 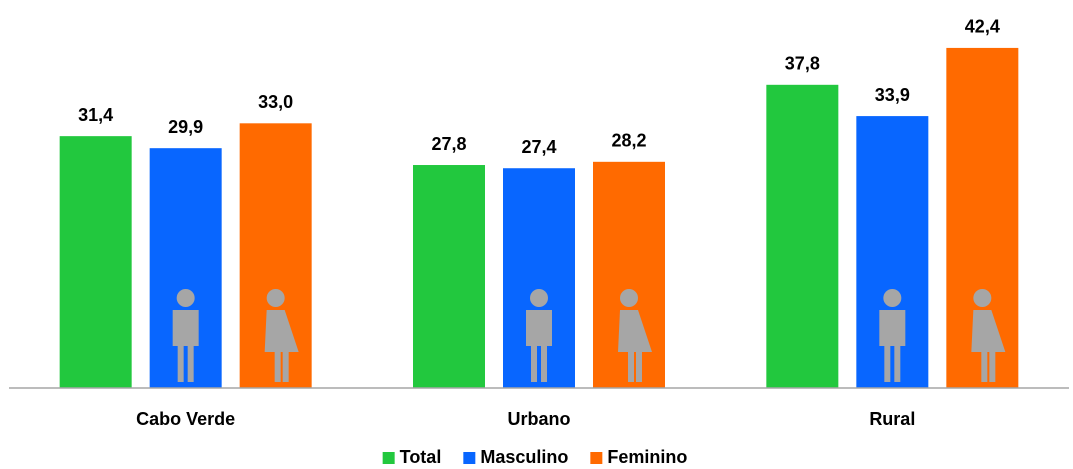 What do you see at coordinates (95, 115) in the screenshot?
I see `value-label: 31,4` at bounding box center [95, 115].